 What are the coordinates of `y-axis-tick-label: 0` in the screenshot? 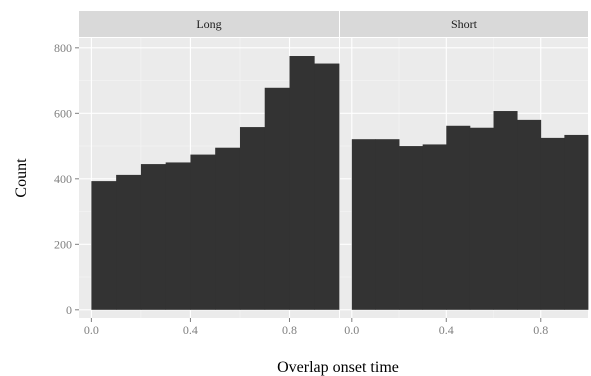 It's located at (69, 310).